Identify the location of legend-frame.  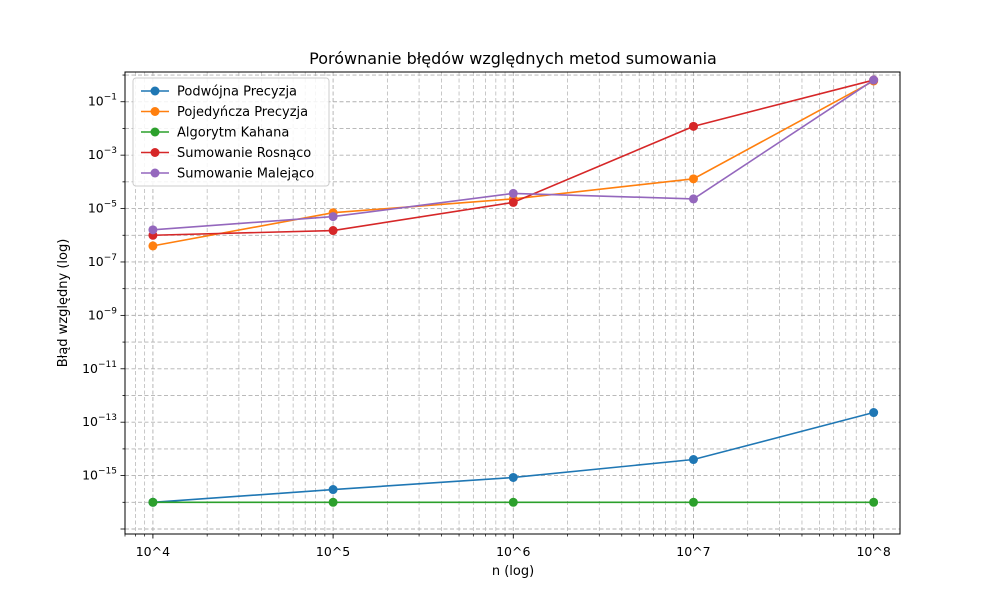
(231, 132).